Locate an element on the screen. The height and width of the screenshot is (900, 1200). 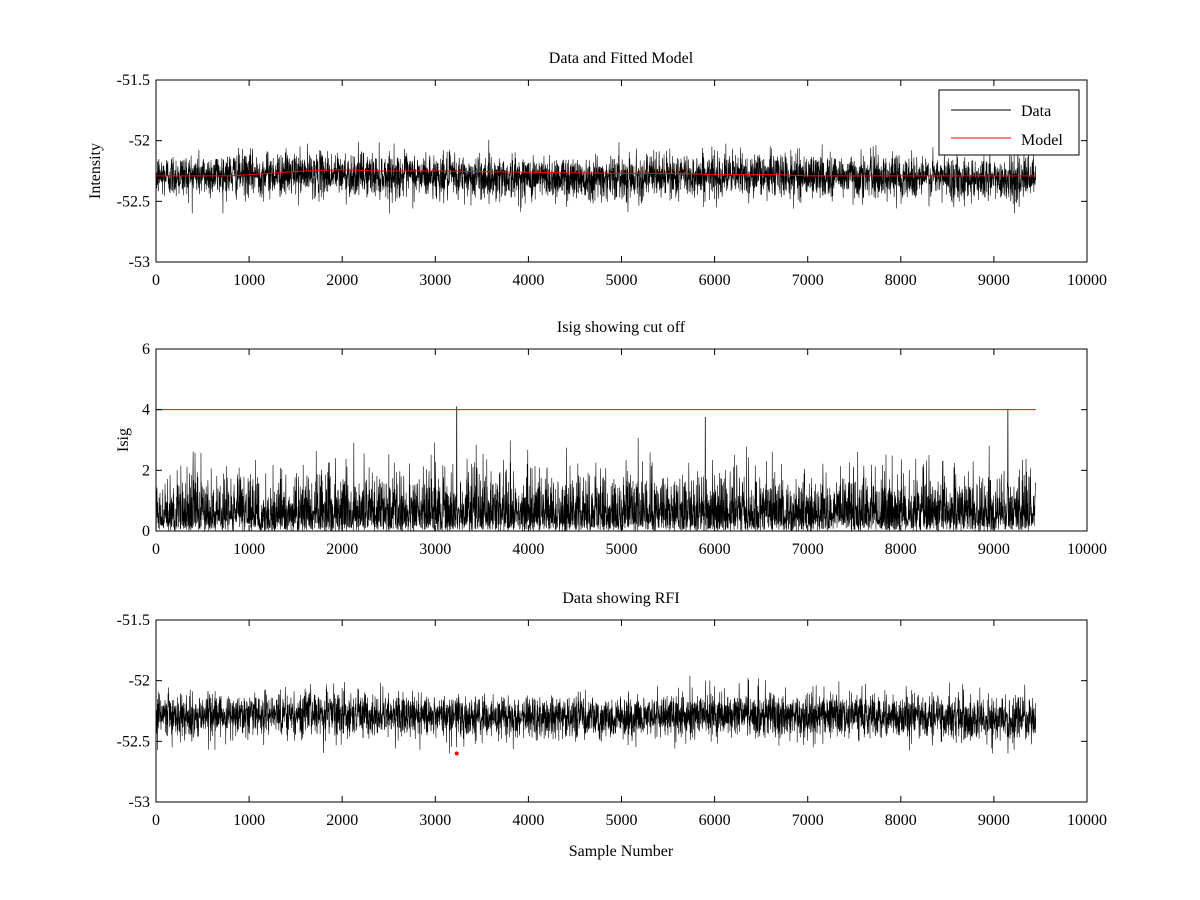
series-data-line is located at coordinates (595, 176).